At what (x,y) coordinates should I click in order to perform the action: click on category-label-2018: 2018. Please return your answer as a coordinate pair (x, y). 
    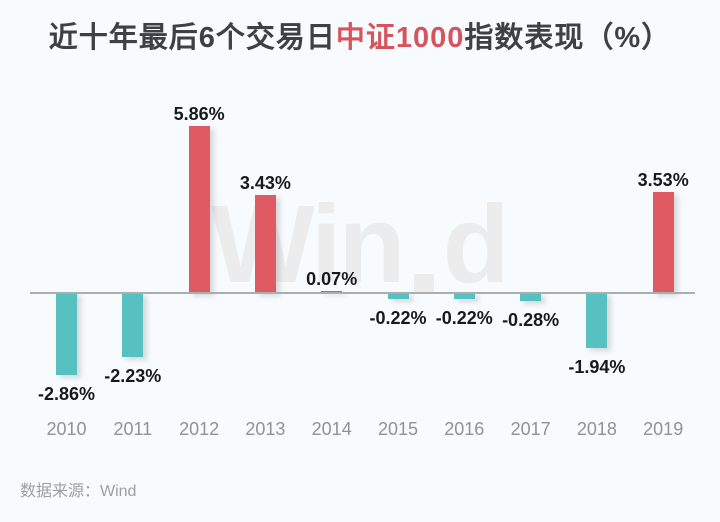
    Looking at the image, I should click on (596, 429).